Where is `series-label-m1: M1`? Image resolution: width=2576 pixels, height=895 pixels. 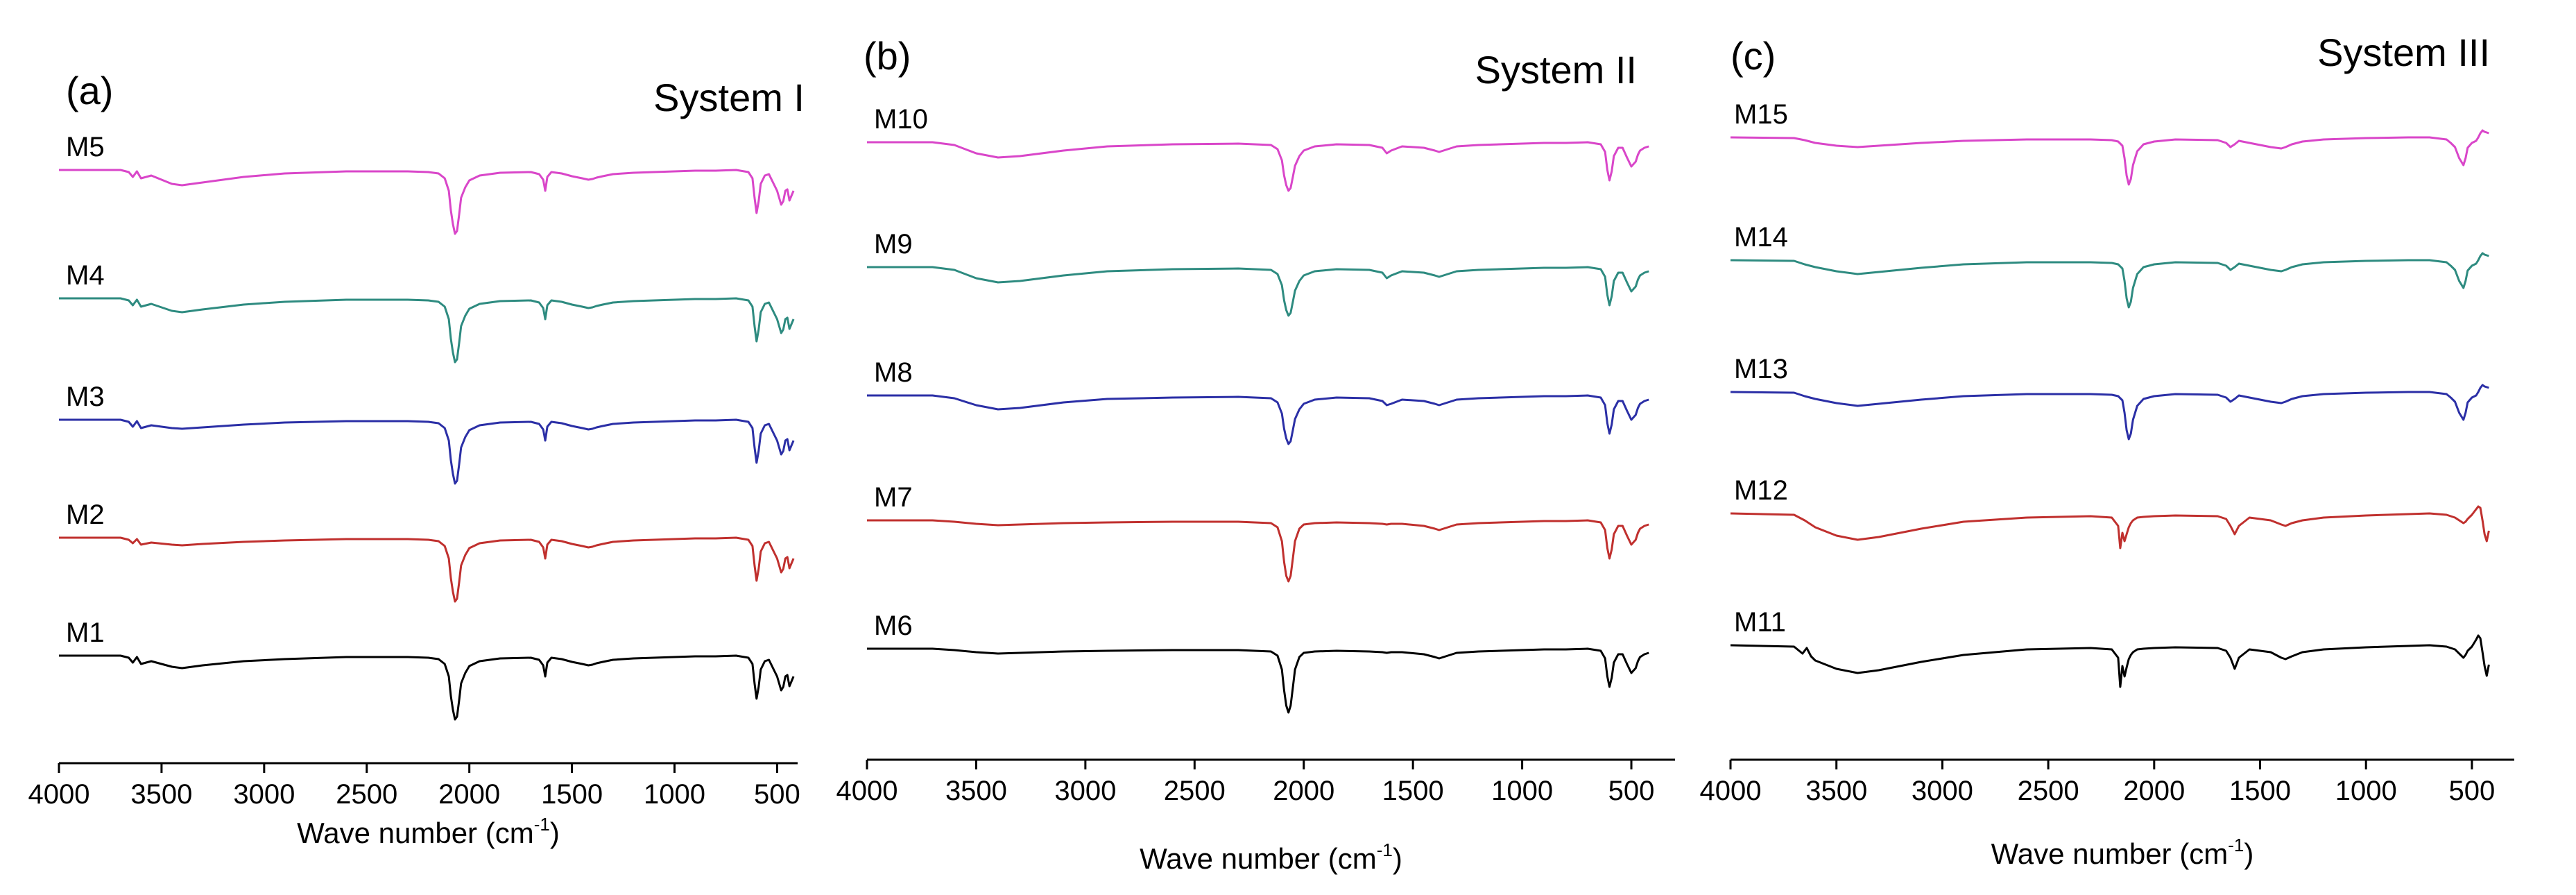
series-label-m1: M1 is located at coordinates (85, 632).